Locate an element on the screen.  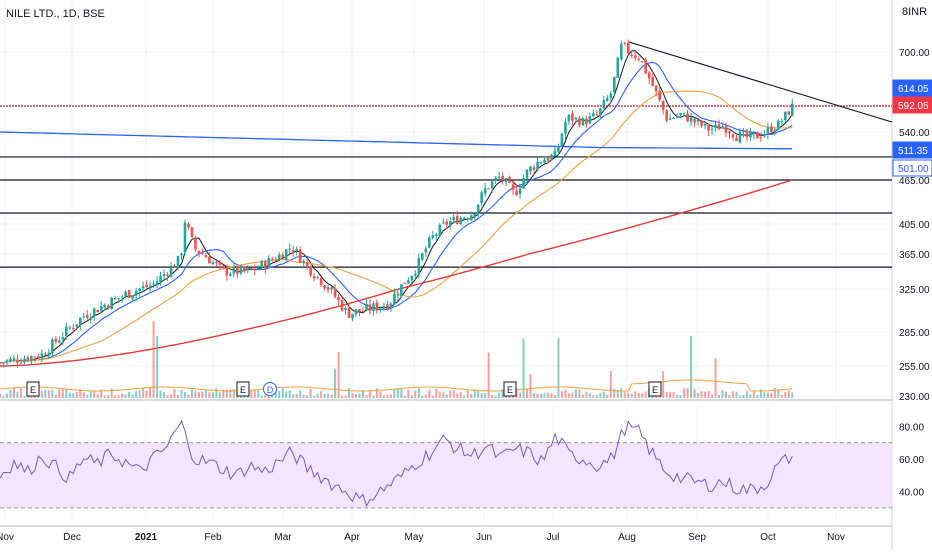
price-tick-label: 255.00 is located at coordinates (914, 367).